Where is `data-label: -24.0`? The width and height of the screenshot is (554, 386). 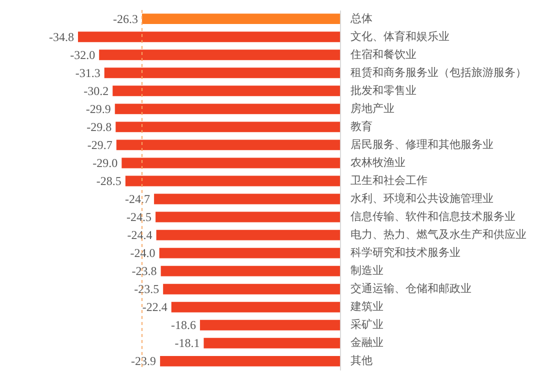
data-label: -24.0 is located at coordinates (143, 253).